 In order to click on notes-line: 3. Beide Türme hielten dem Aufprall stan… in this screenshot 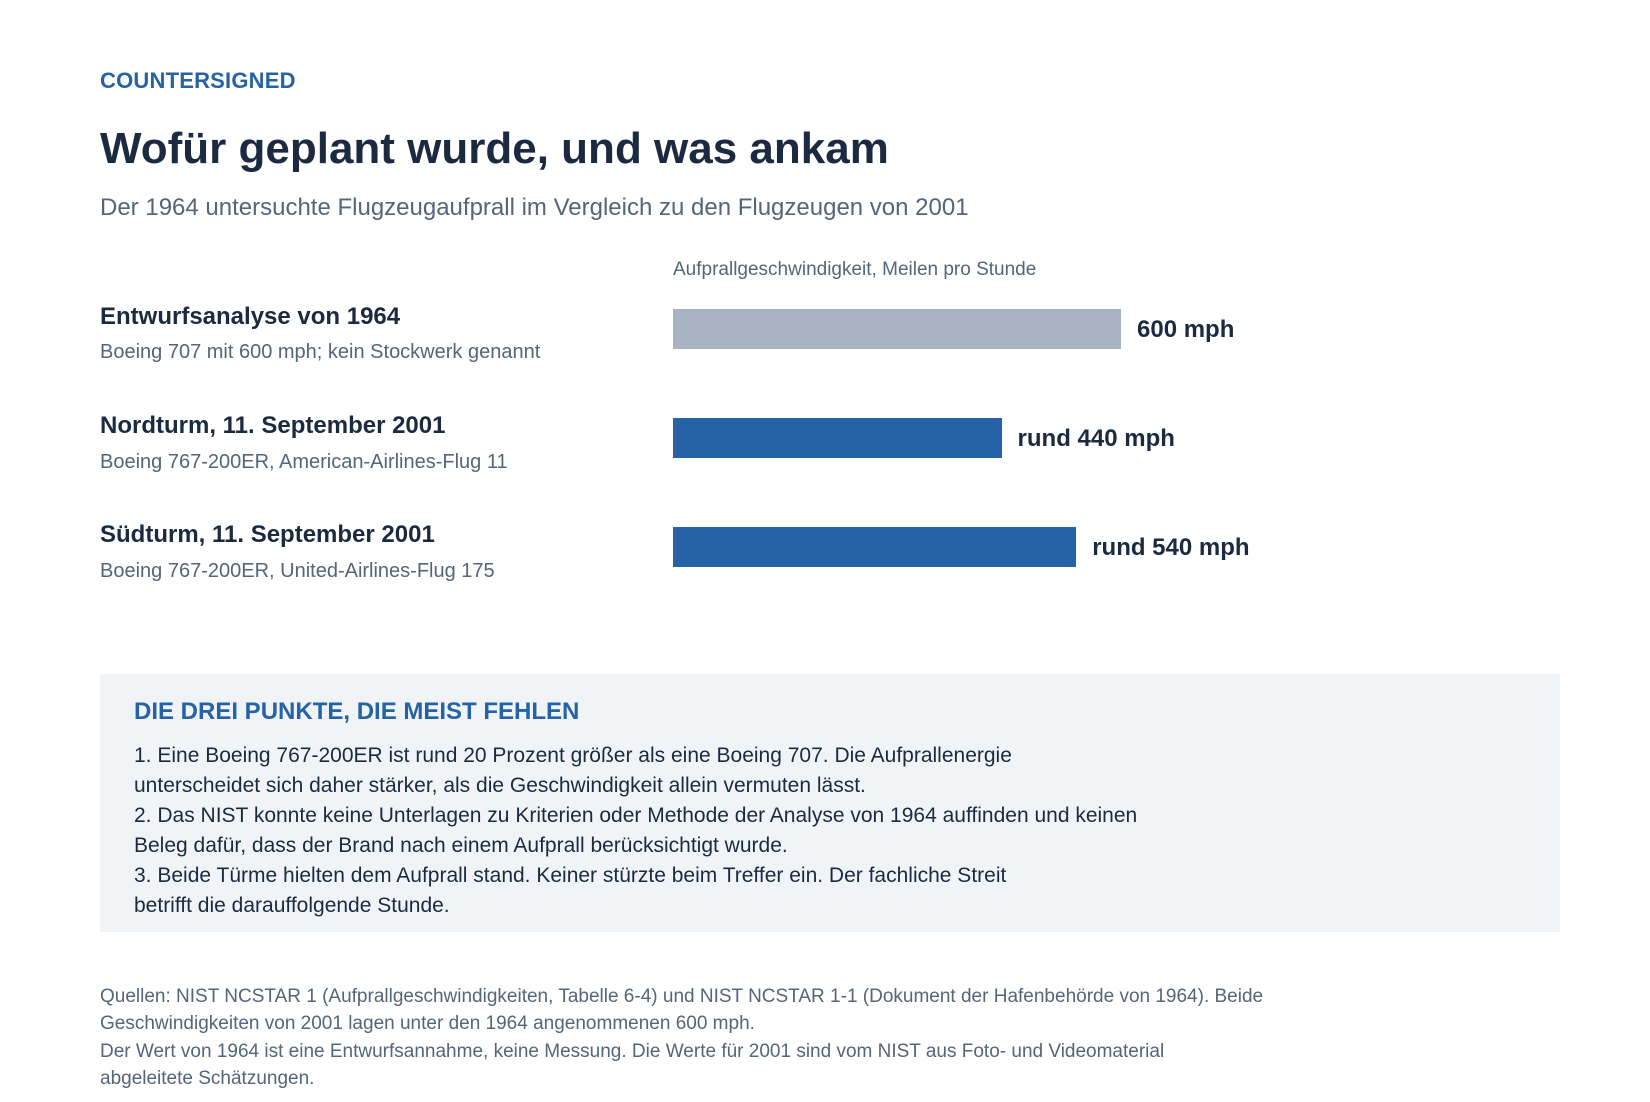, I will do `click(570, 875)`.